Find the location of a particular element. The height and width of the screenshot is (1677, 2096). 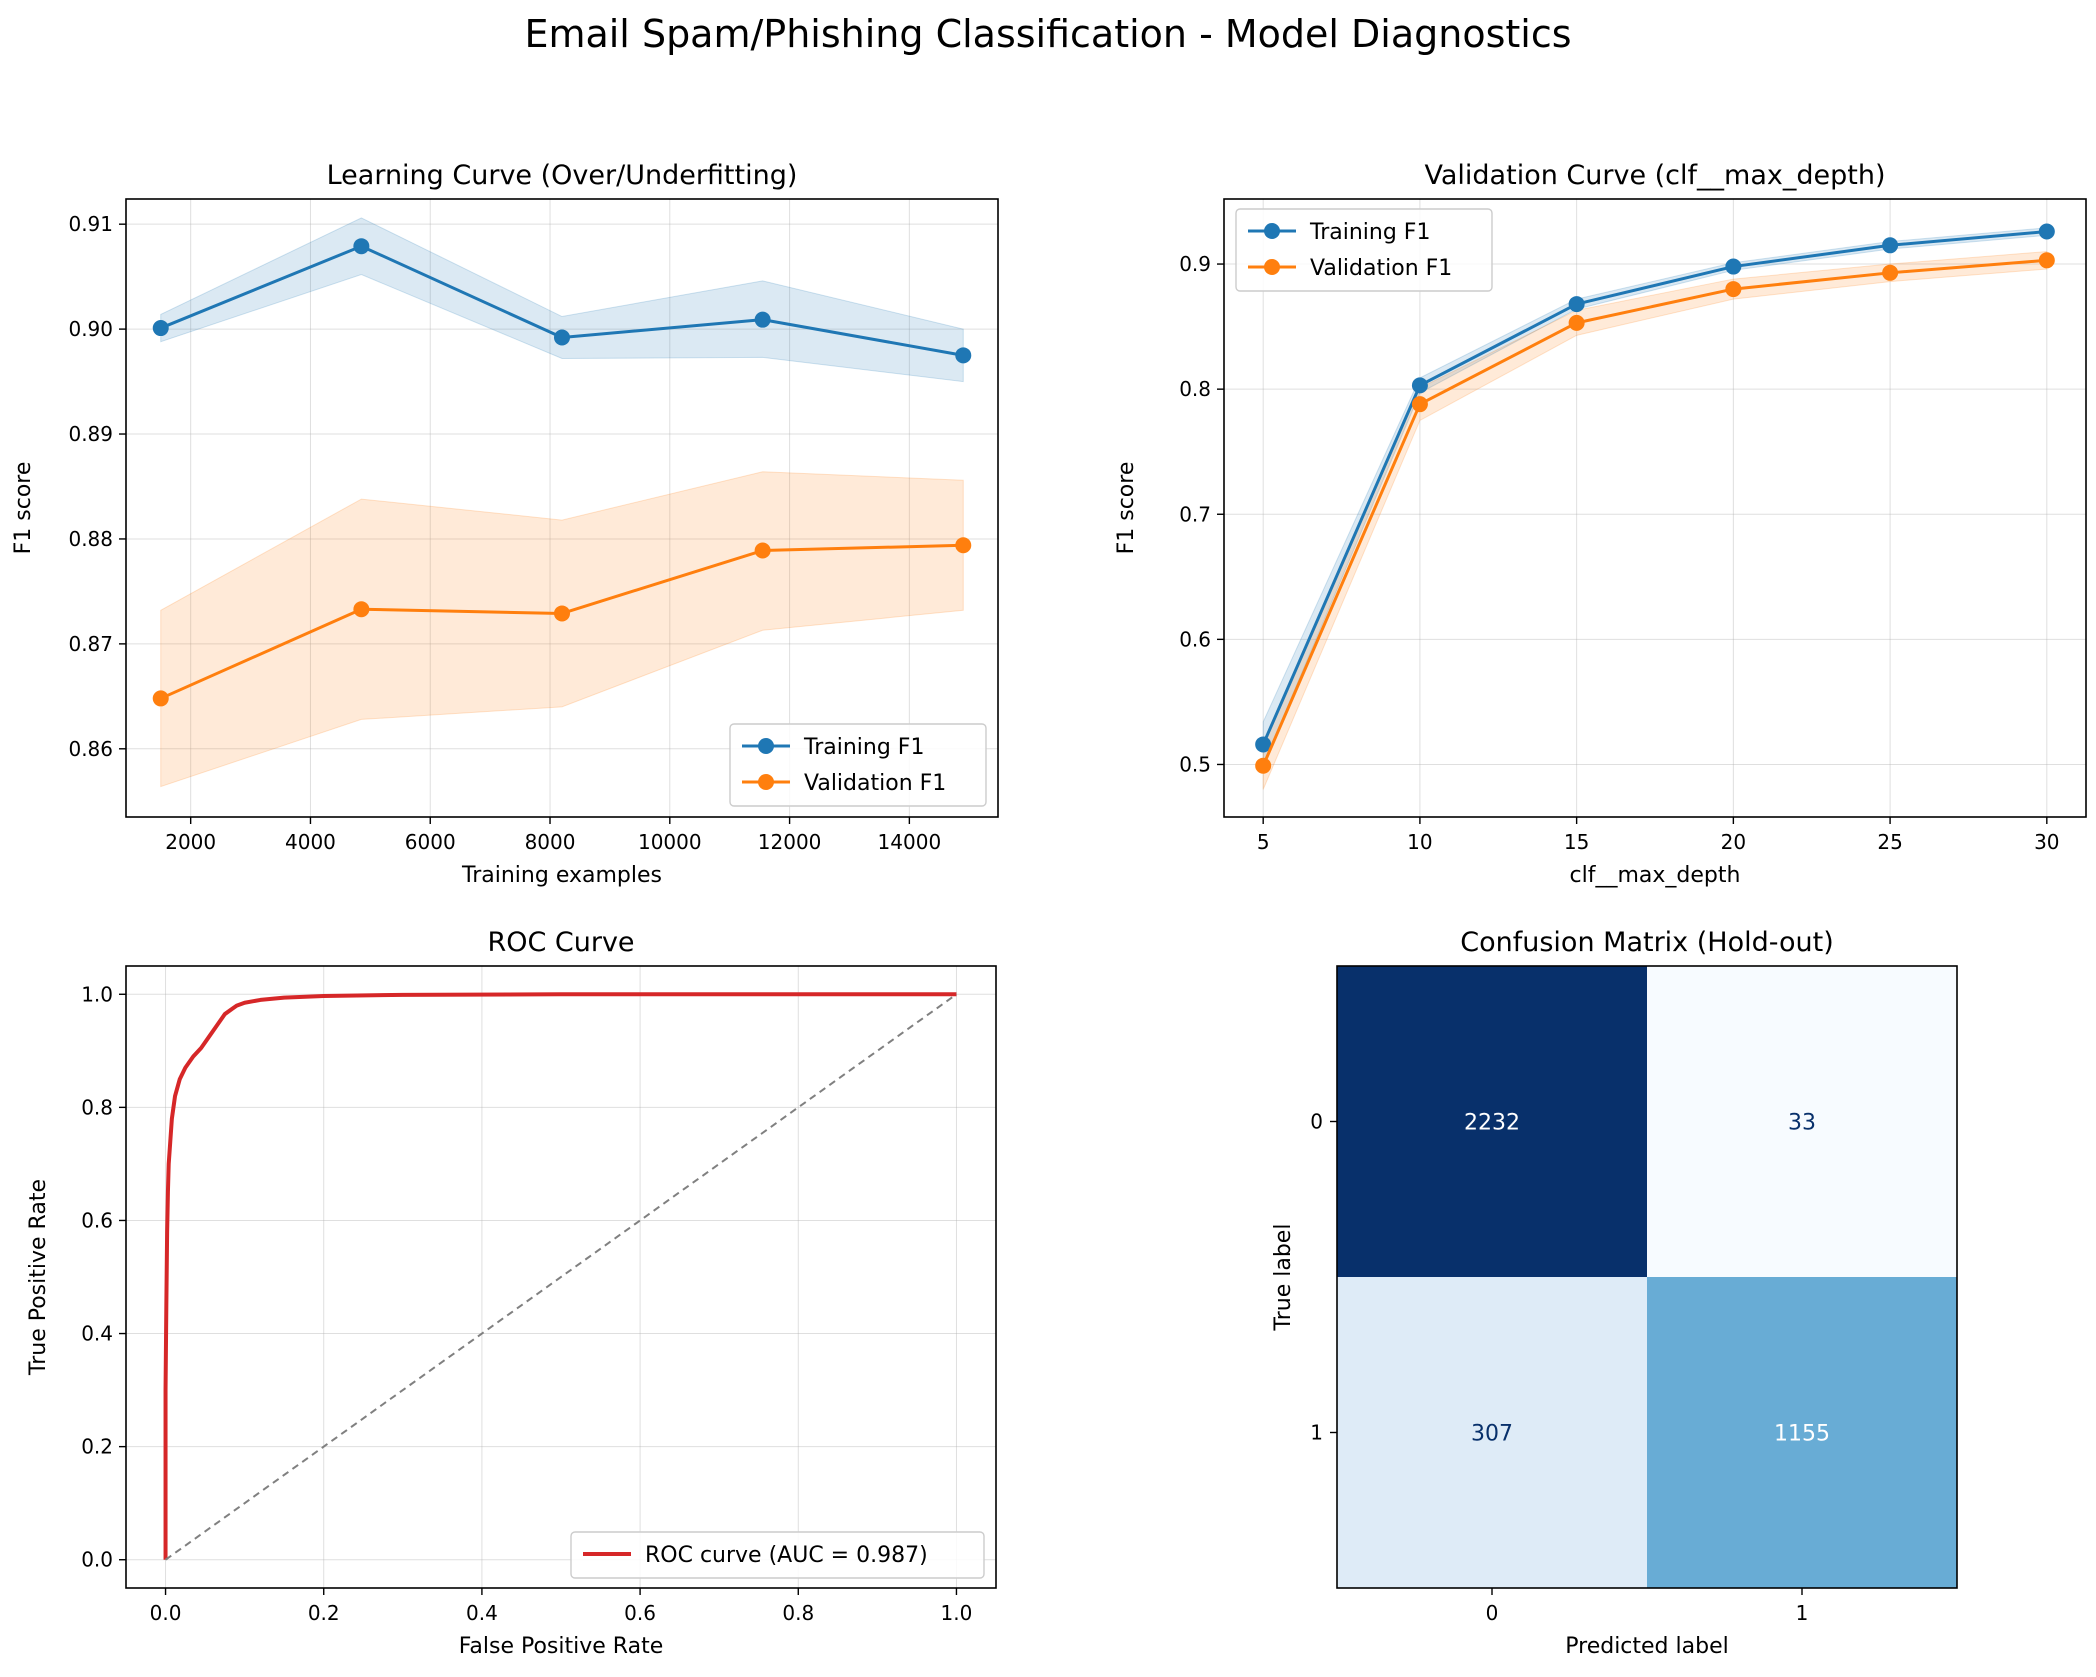

y-tick-label: 0.4 is located at coordinates (97, 1334).